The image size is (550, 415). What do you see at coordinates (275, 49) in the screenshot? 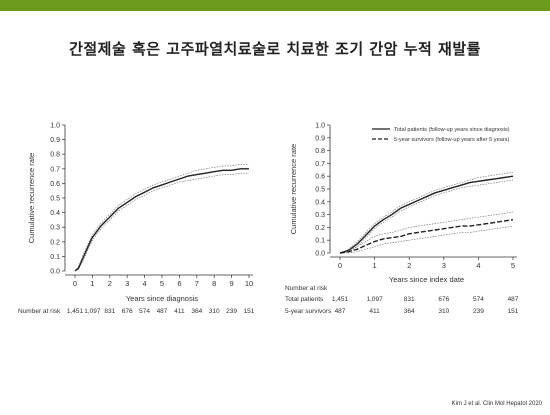
I see `slide-title: 간절제술 혹은 고주파열치료술로 치료한 조기 간암 누적 재발률` at bounding box center [275, 49].